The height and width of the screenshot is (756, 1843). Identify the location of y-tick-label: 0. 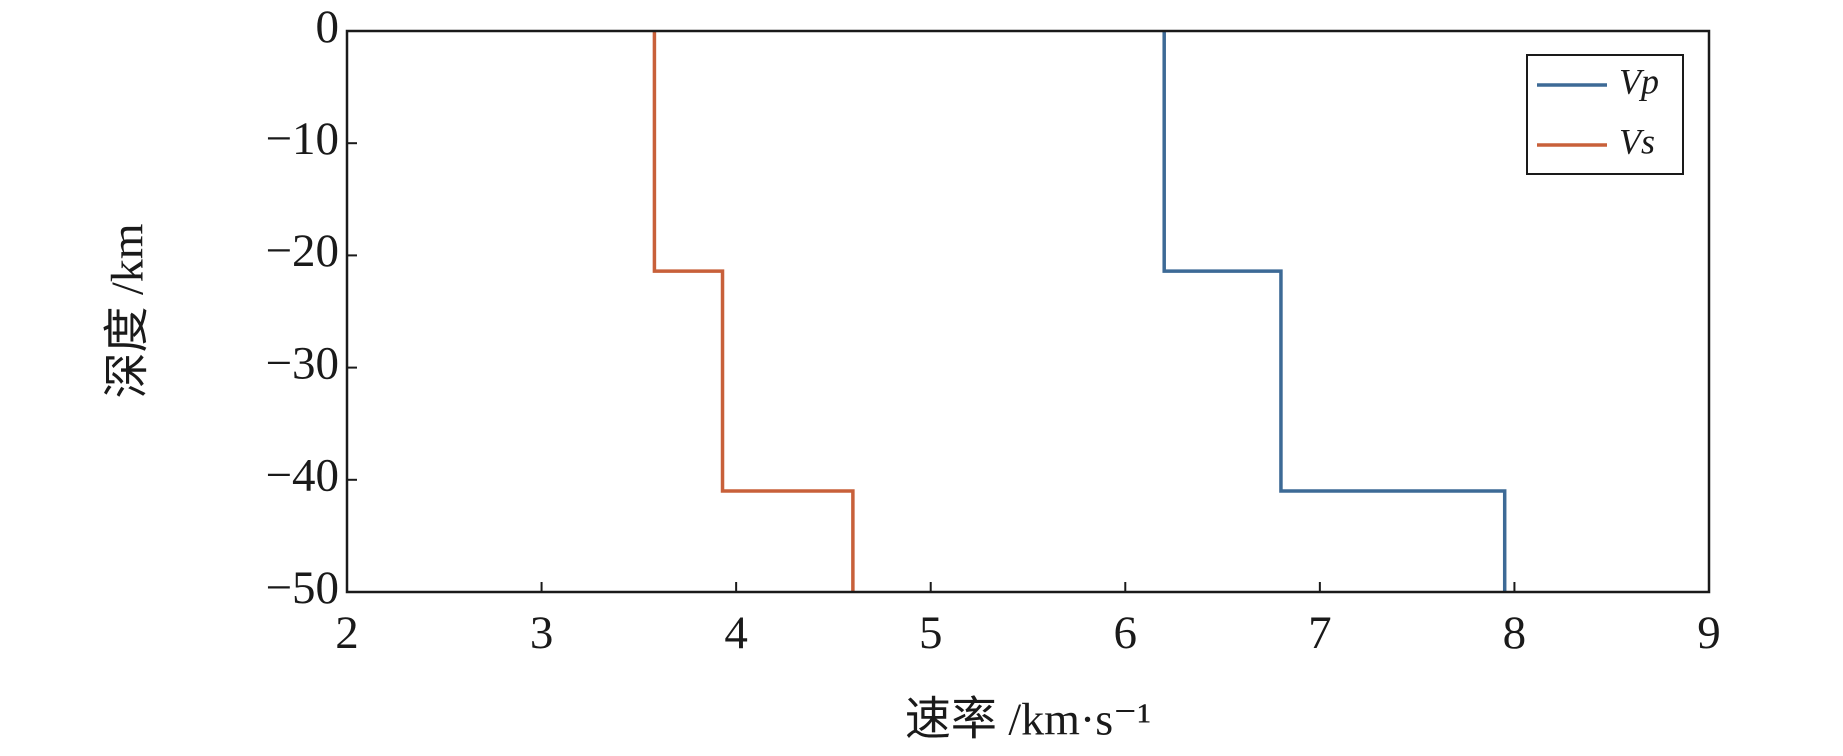
(328, 27).